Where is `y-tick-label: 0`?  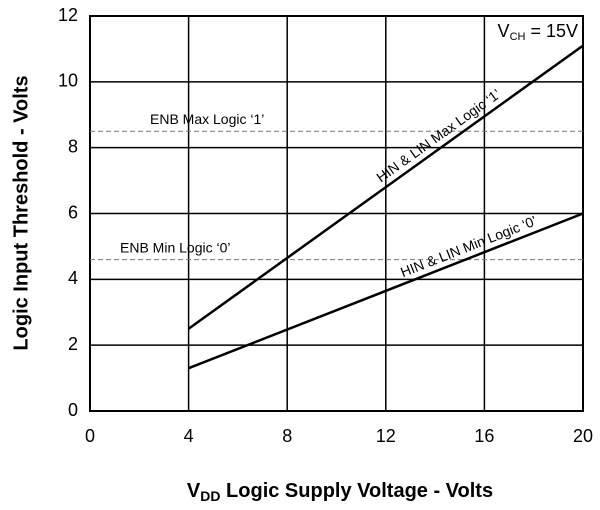 y-tick-label: 0 is located at coordinates (73, 410).